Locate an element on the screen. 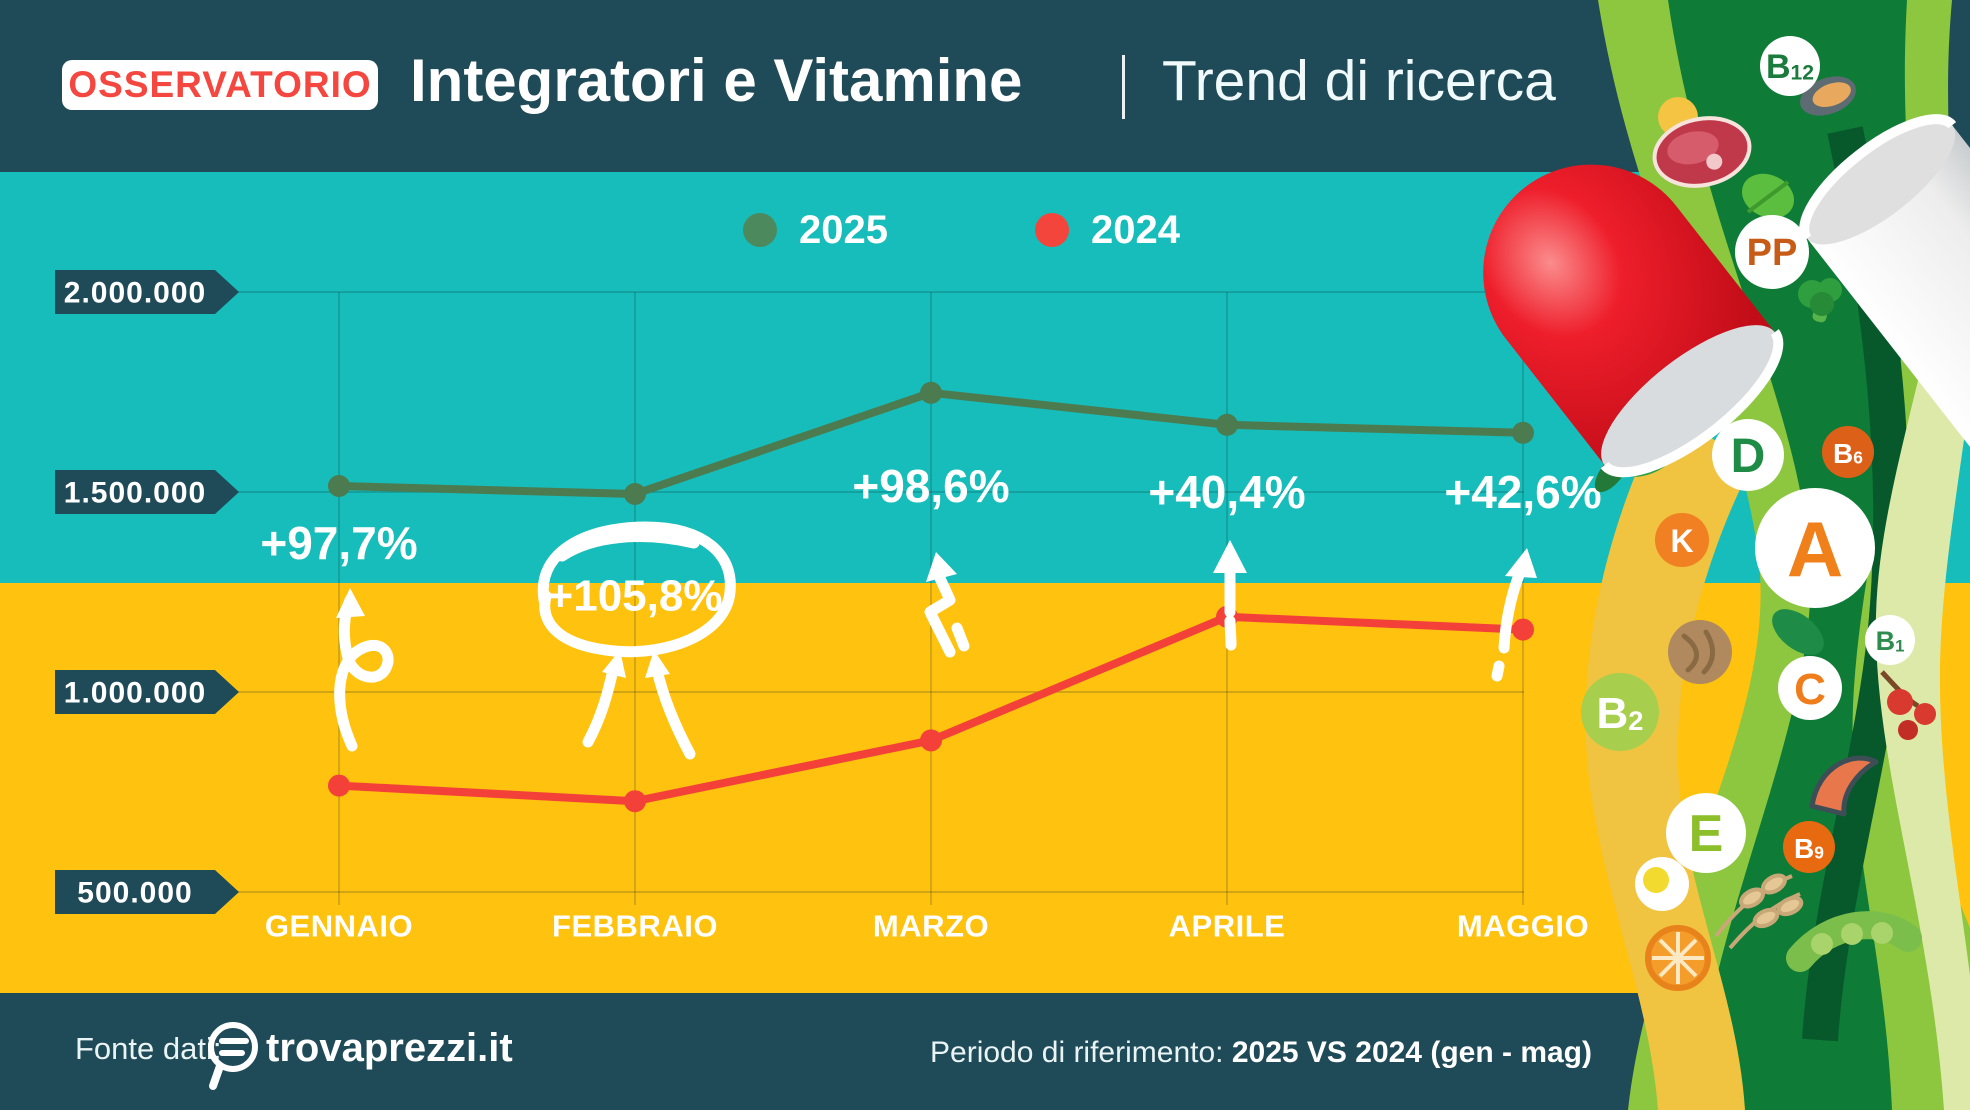 Image resolution: width=1970 pixels, height=1110 pixels. trovaprezzi-logo-icon is located at coordinates (233, 1056).